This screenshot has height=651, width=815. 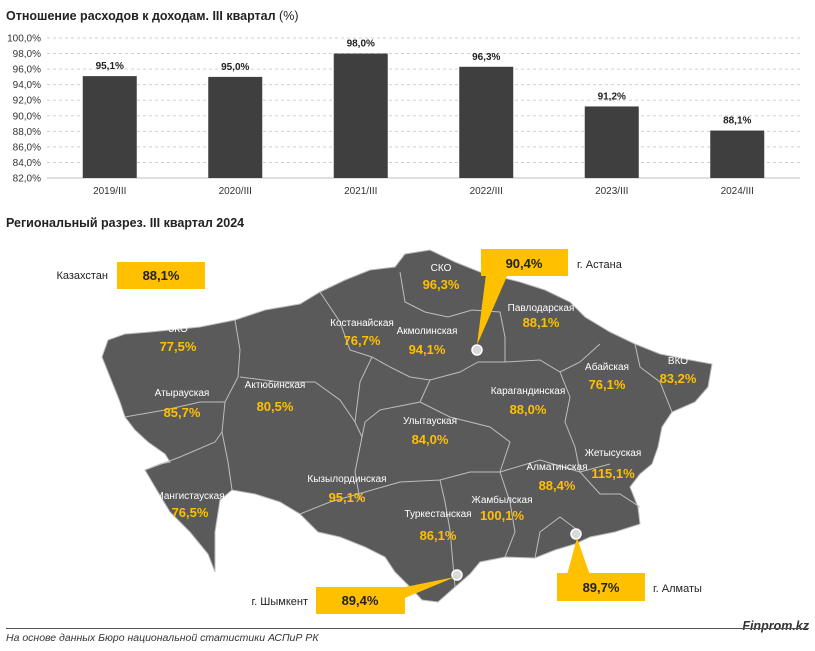 I want to click on y-tick-label: 98,0%, so click(x=27, y=54).